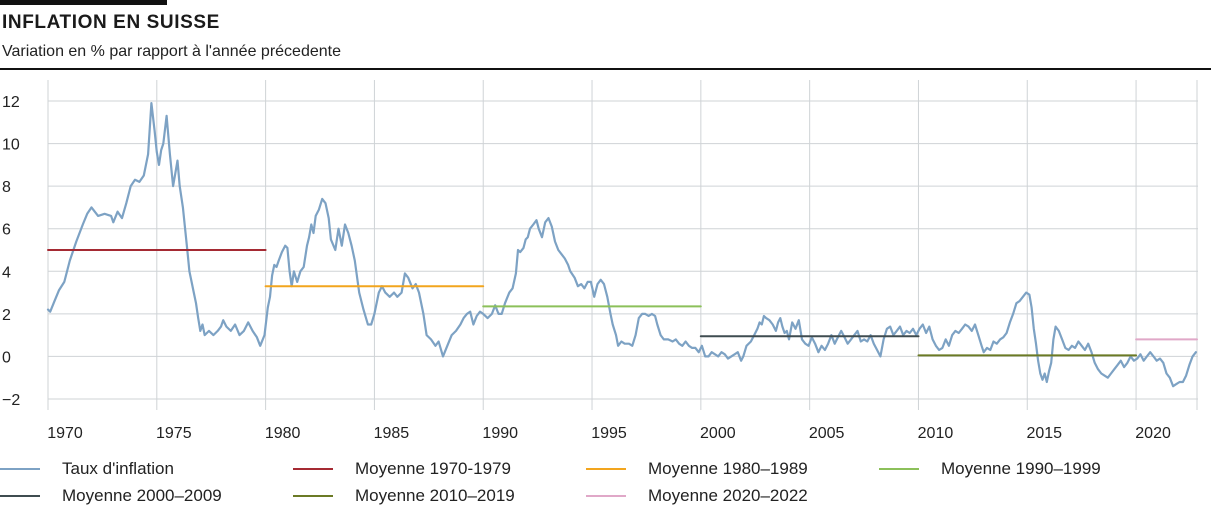  Describe the element at coordinates (283, 433) in the screenshot. I see `x-tick-label: 1980` at that location.